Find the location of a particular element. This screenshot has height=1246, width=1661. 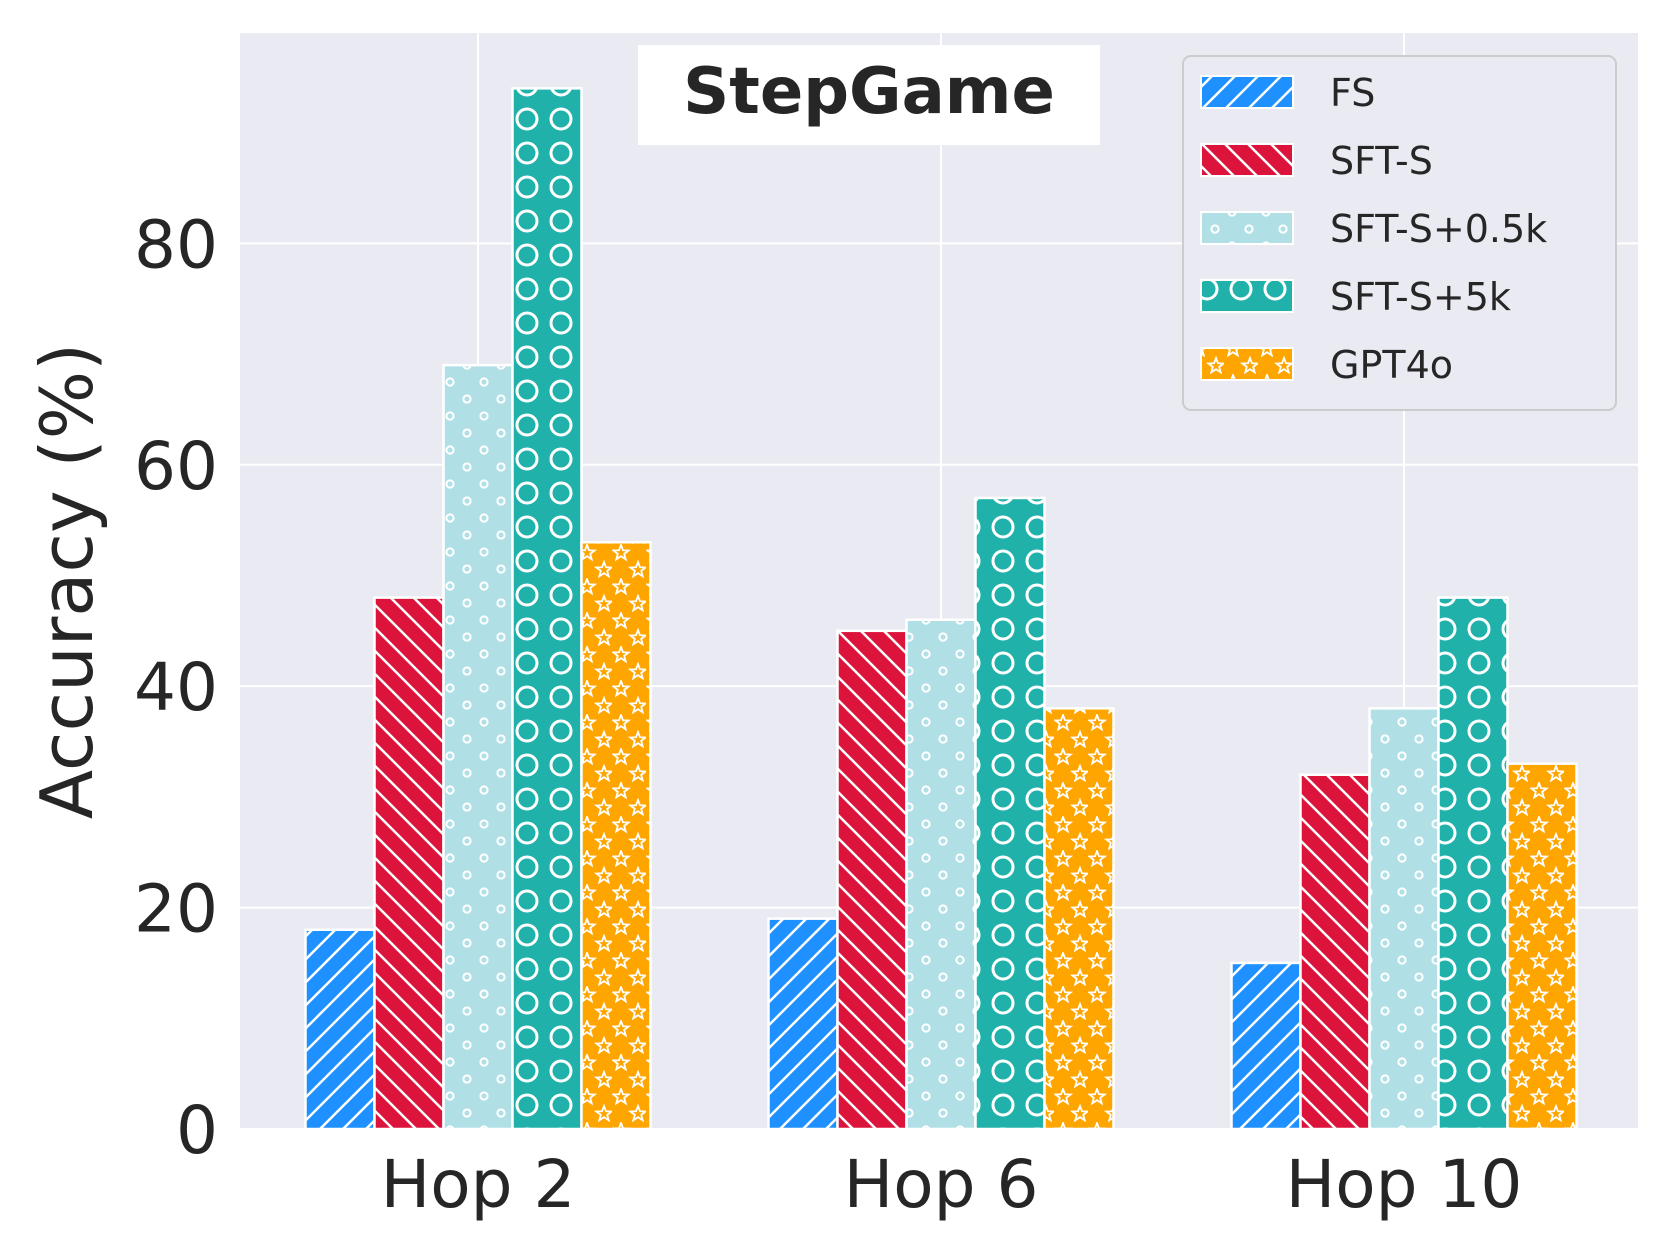

legend: FS SFT-S SFT-S+0.5k SFT-S+5k GPT4o is located at coordinates (1399, 233).